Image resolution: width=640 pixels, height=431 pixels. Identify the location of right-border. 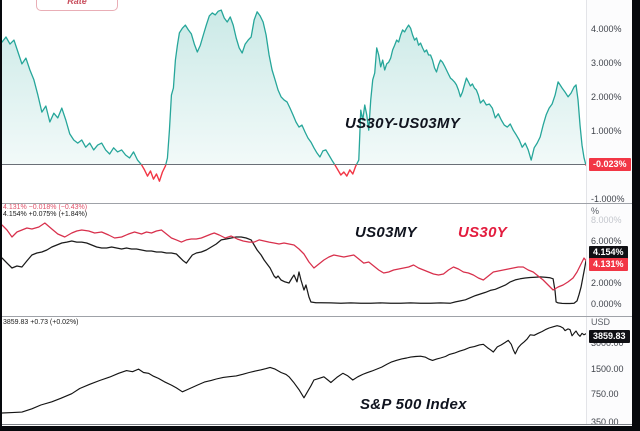
(636, 215).